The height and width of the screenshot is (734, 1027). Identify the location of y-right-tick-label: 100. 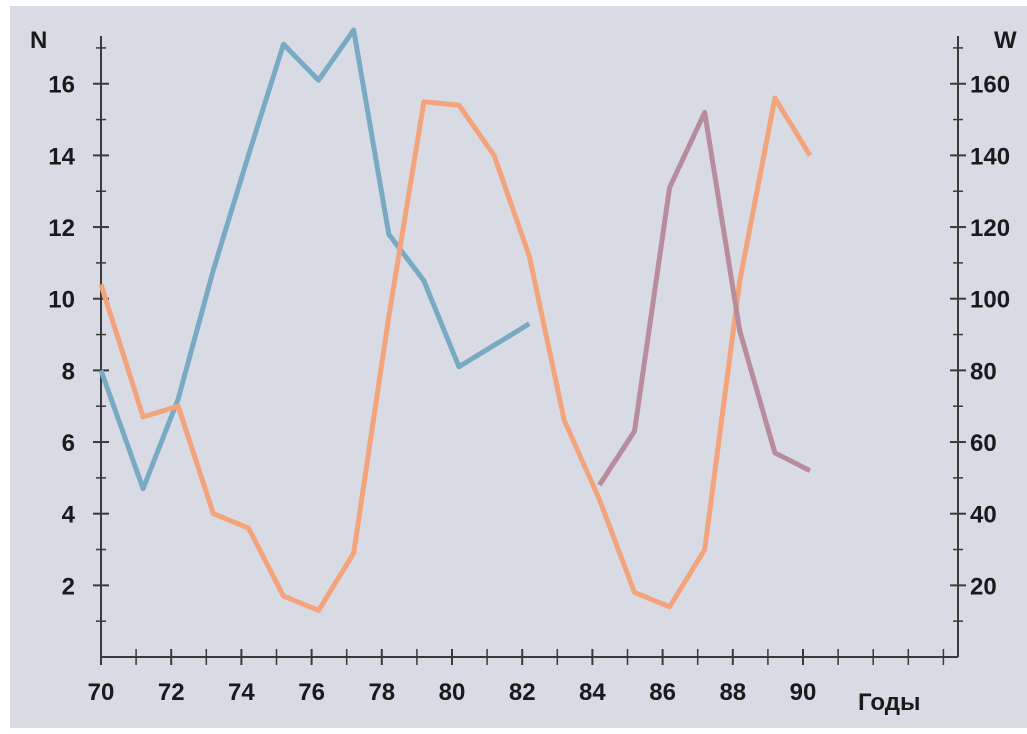
(990, 300).